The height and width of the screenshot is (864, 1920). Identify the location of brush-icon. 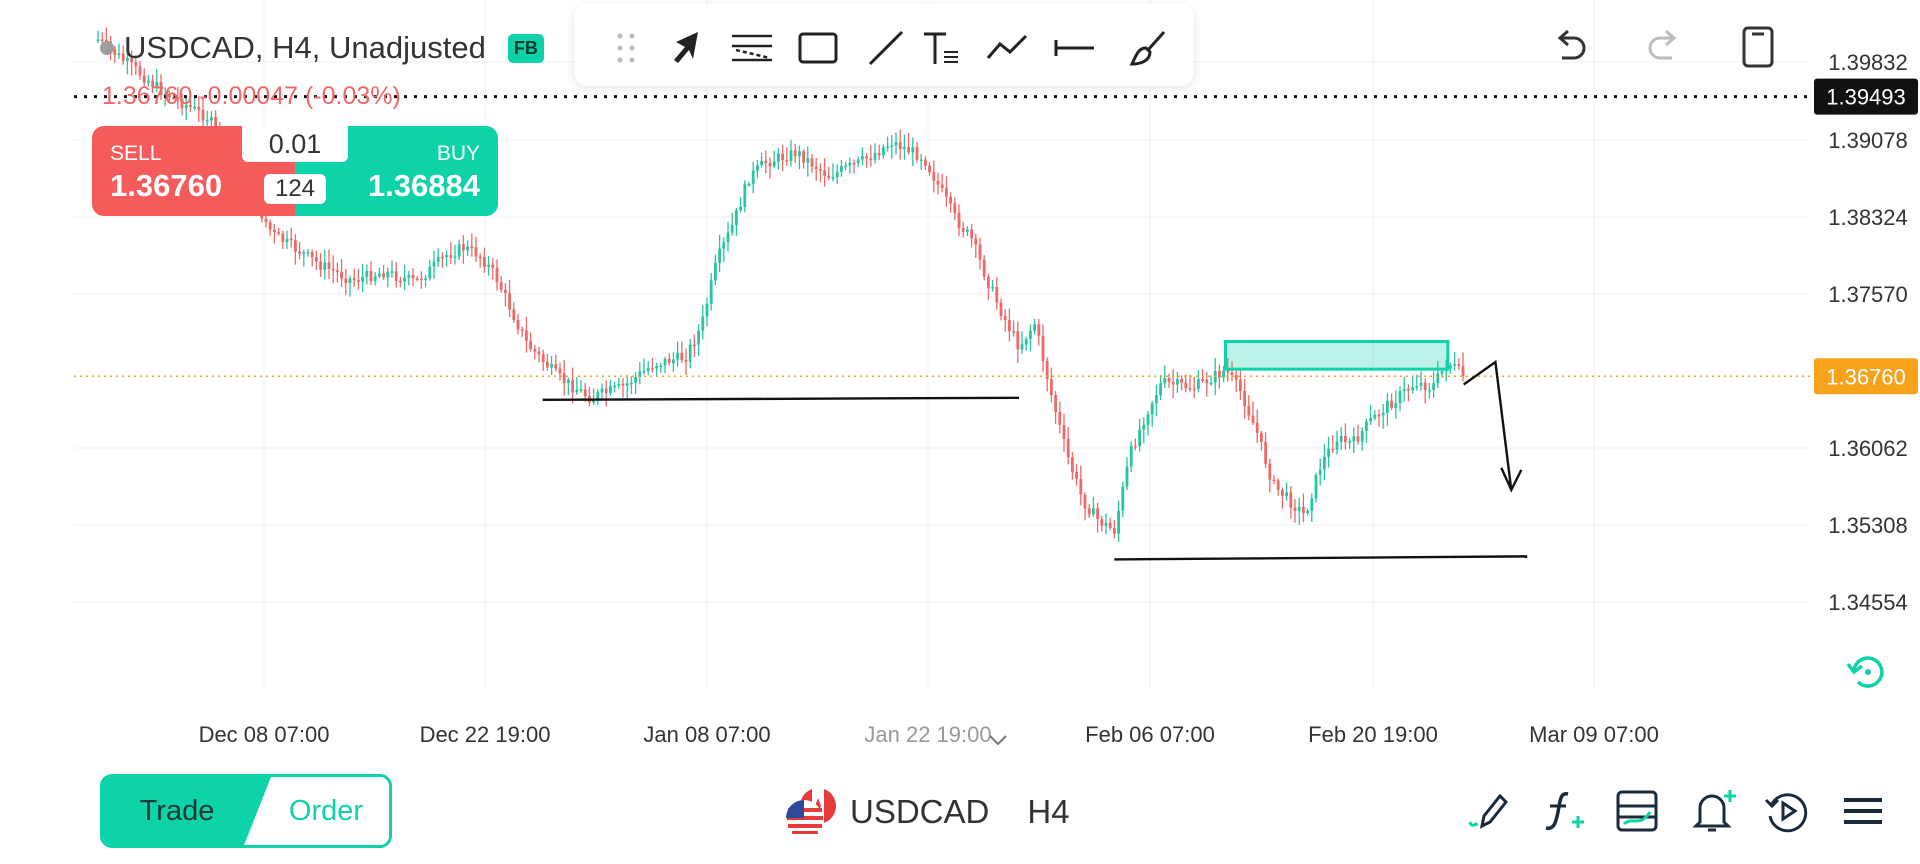
(1148, 48).